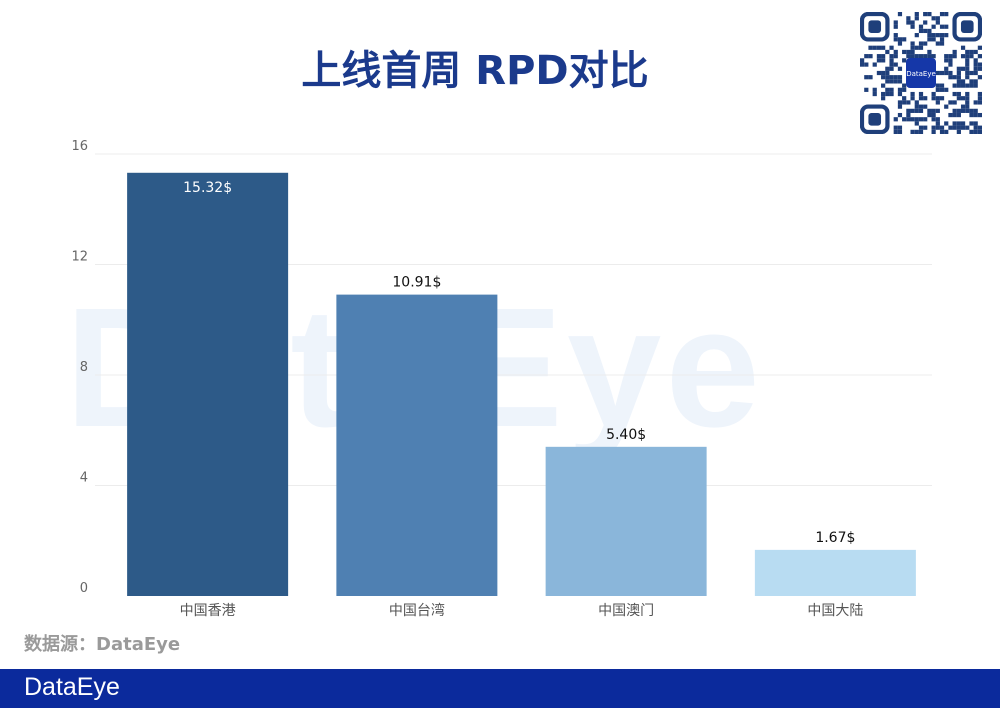 Image resolution: width=1000 pixels, height=708 pixels. I want to click on data-label: 5.40$, so click(626, 435).